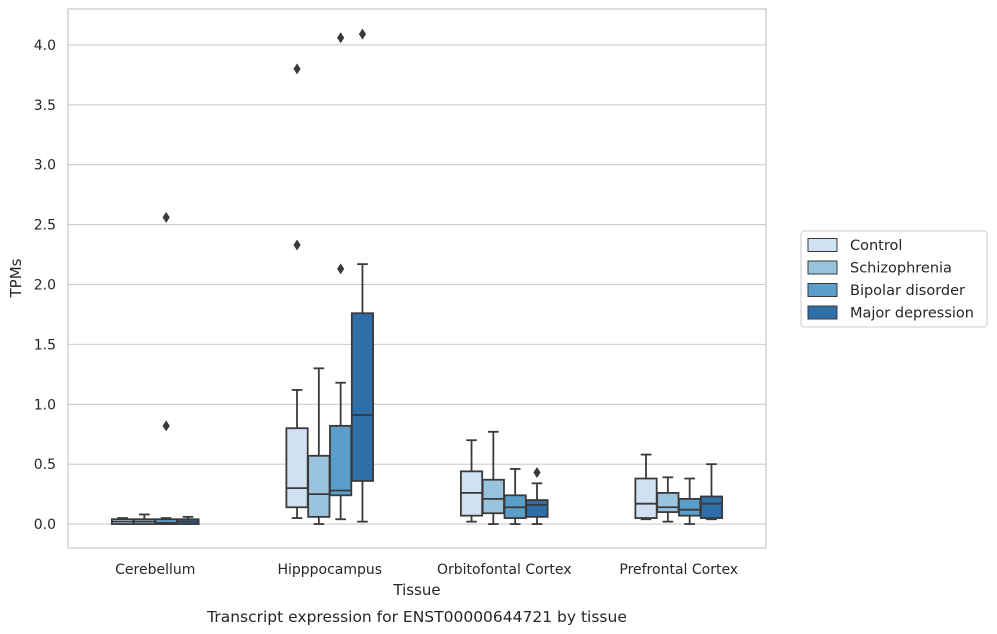 This screenshot has height=634, width=997. What do you see at coordinates (45, 46) in the screenshot?
I see `y-tick-label: 4.0` at bounding box center [45, 46].